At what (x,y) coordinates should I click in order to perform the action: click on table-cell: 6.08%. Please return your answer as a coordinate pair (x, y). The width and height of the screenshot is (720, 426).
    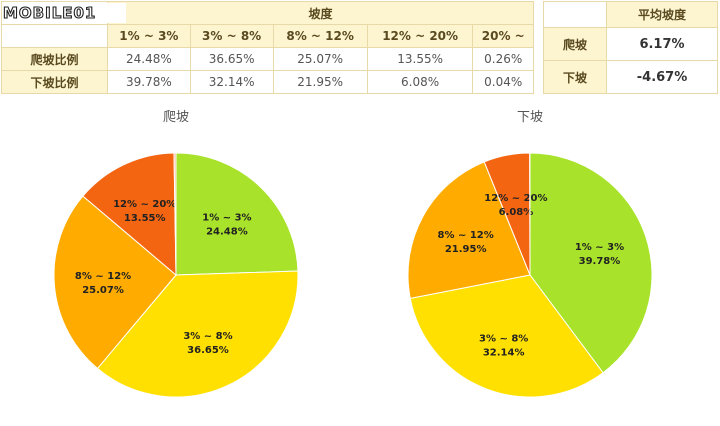
    Looking at the image, I should click on (420, 82).